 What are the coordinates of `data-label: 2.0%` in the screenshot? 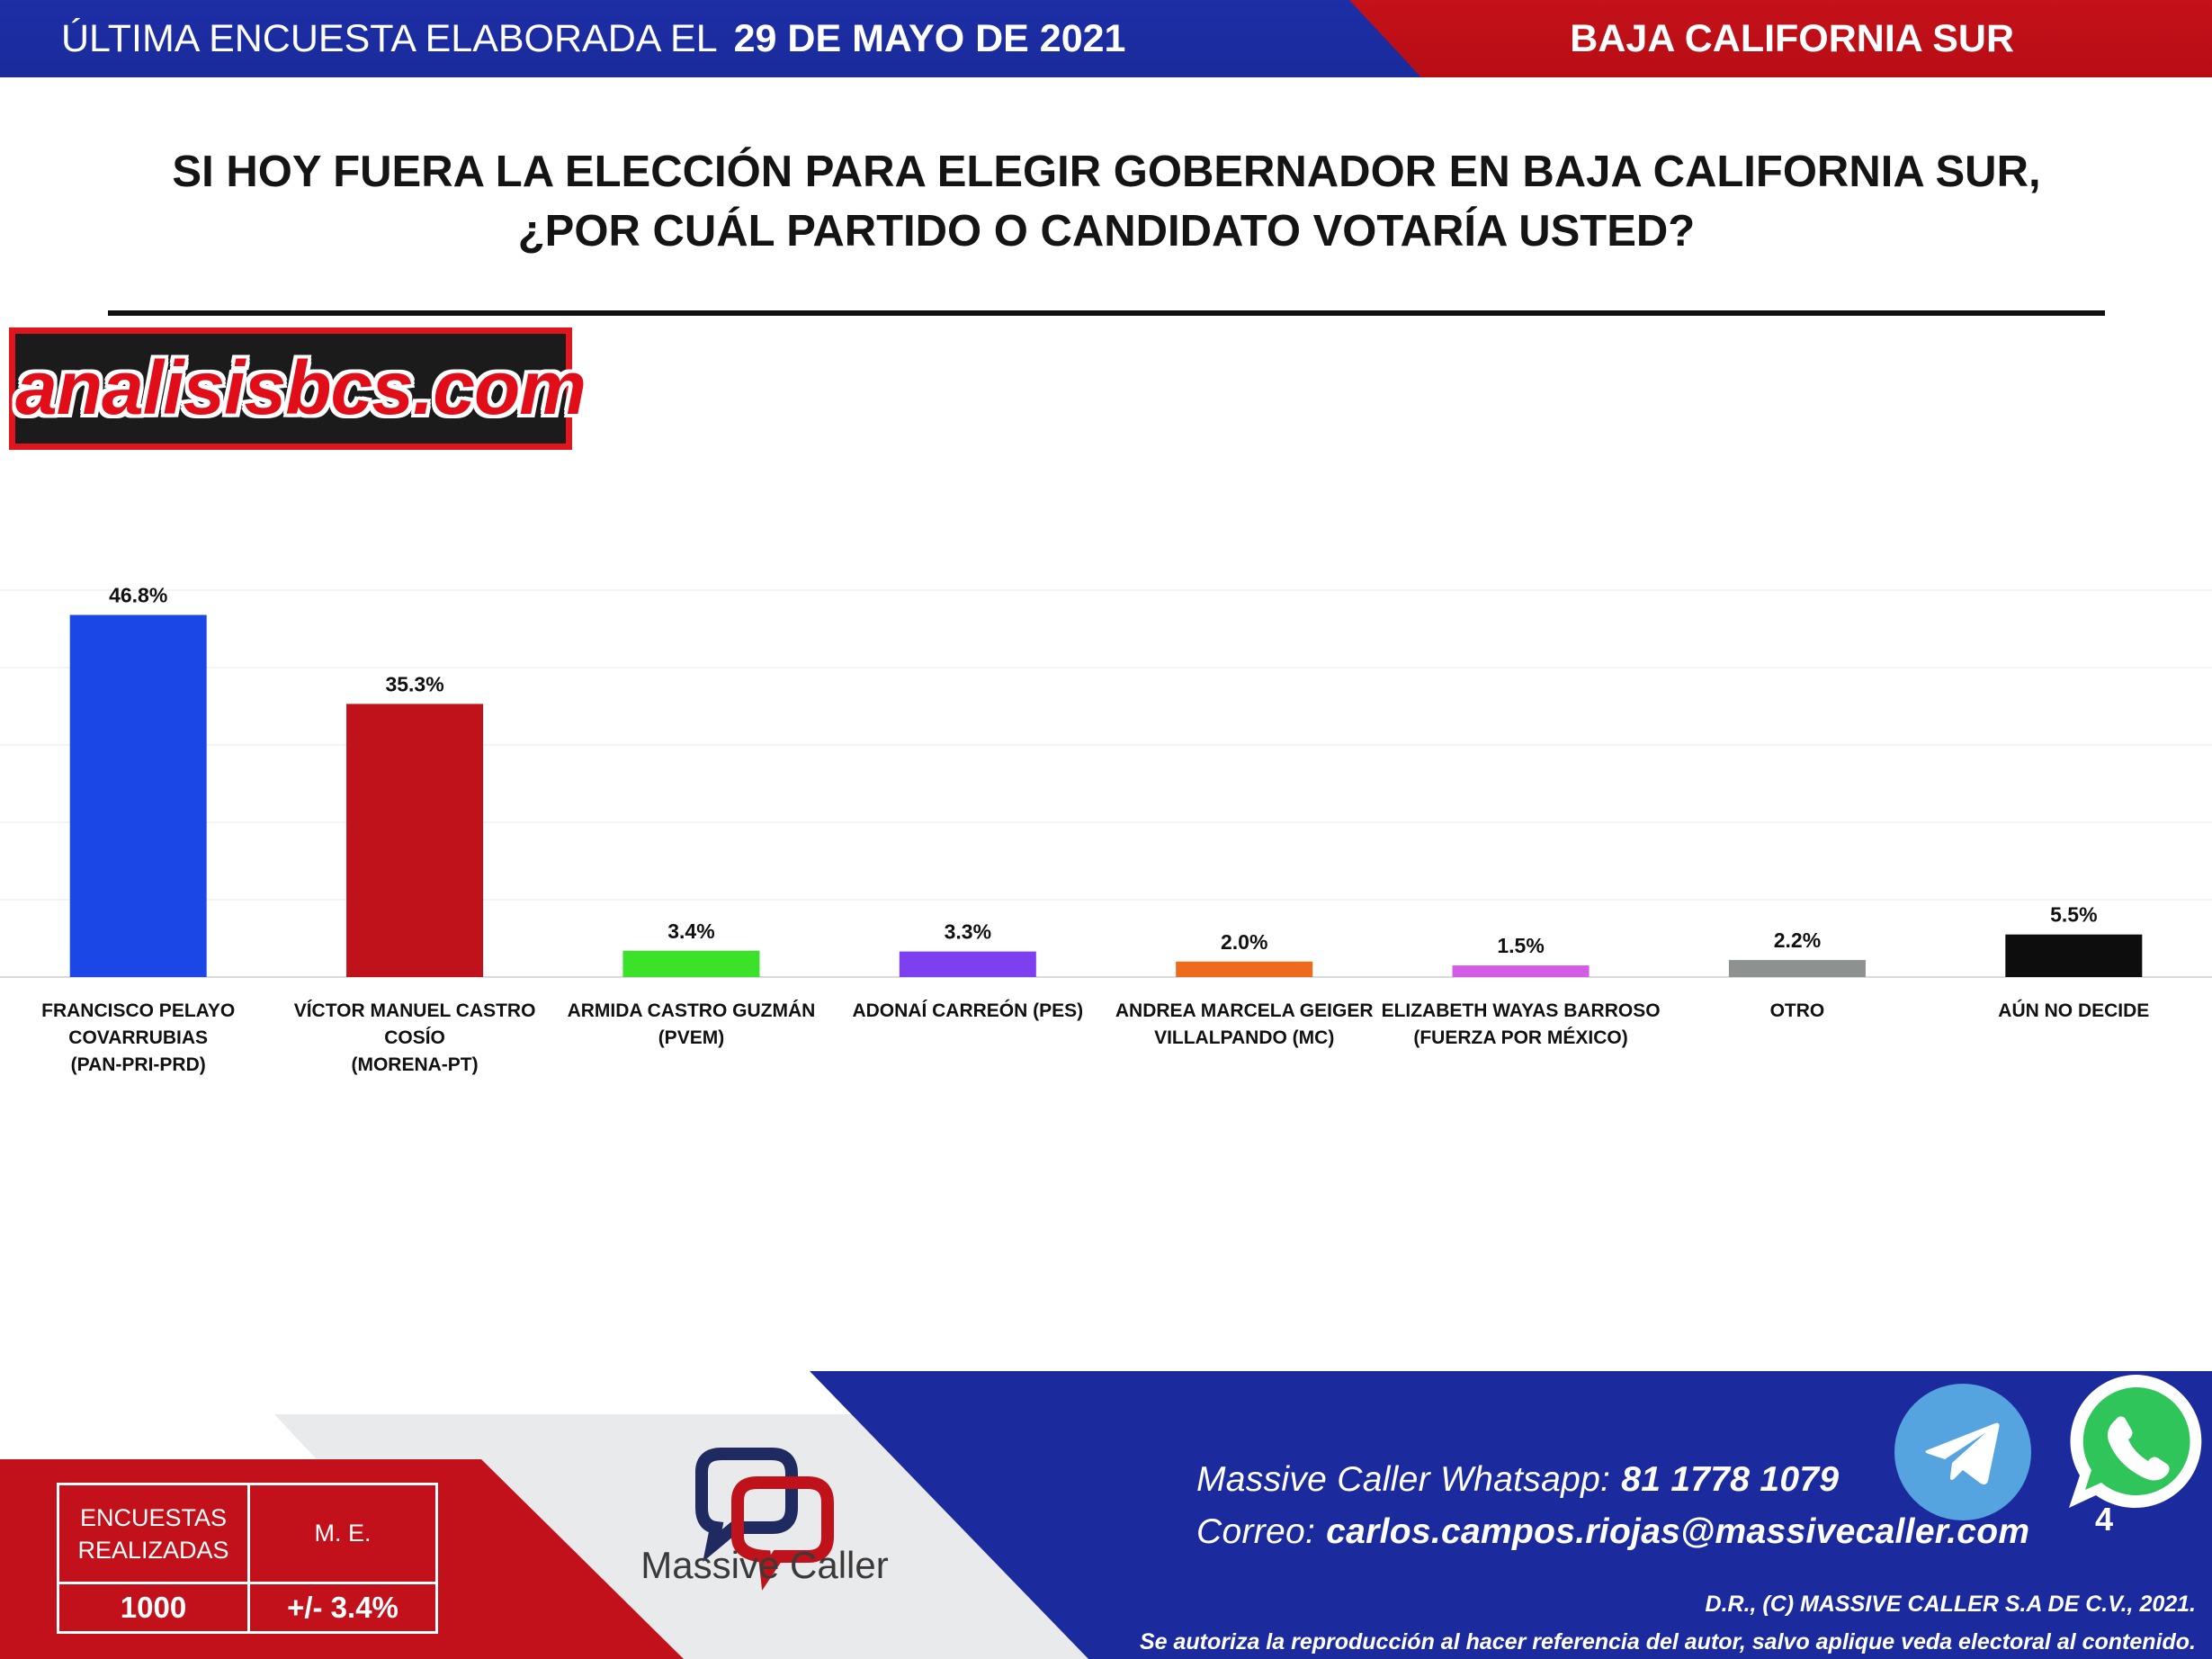 It's located at (1244, 942).